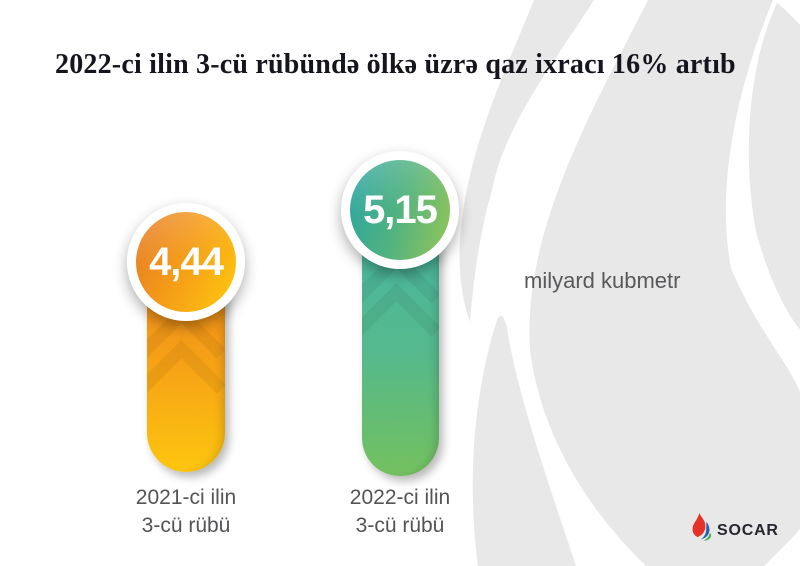  I want to click on bar-label-2021-line1: 2021-ci ilin, so click(186, 497).